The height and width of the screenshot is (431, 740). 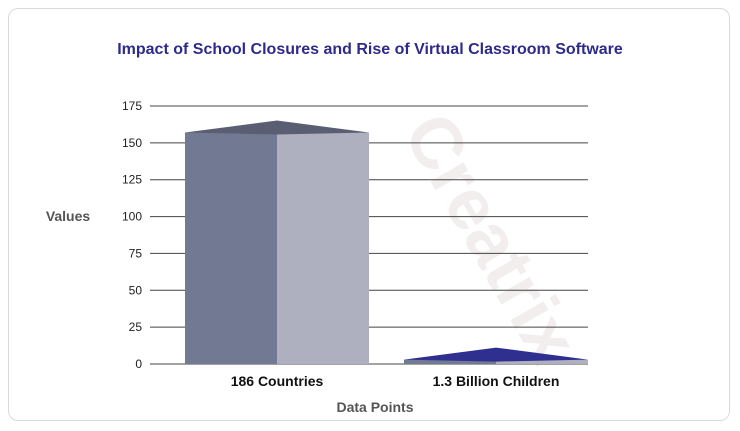 What do you see at coordinates (277, 381) in the screenshot?
I see `x-tick-label: 186 Countries` at bounding box center [277, 381].